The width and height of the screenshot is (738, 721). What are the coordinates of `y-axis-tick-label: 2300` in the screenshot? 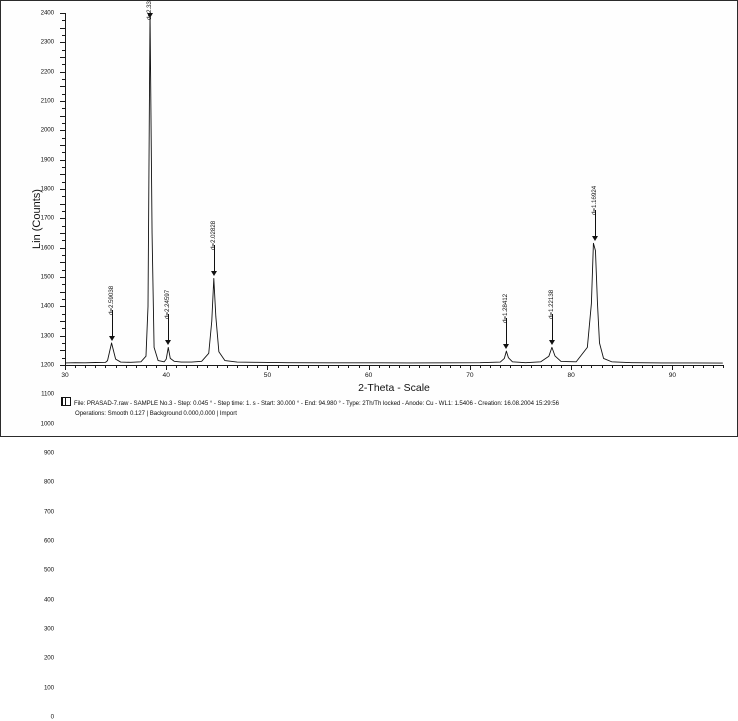 It's located at (47, 42).